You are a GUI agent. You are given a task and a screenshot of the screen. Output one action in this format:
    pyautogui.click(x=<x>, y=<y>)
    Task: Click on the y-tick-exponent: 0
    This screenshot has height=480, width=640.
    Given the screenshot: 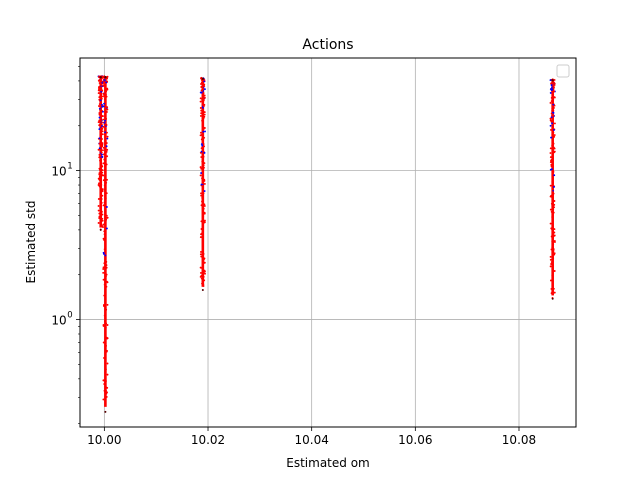 What is the action you would take?
    pyautogui.click(x=69, y=316)
    